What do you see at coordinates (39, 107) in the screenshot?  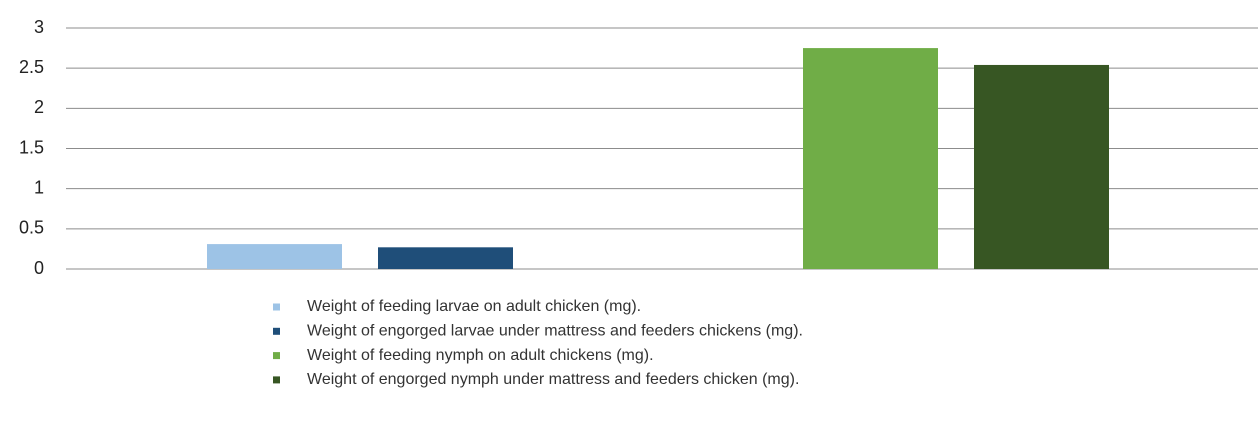 I see `y-tick-label: 2` at bounding box center [39, 107].